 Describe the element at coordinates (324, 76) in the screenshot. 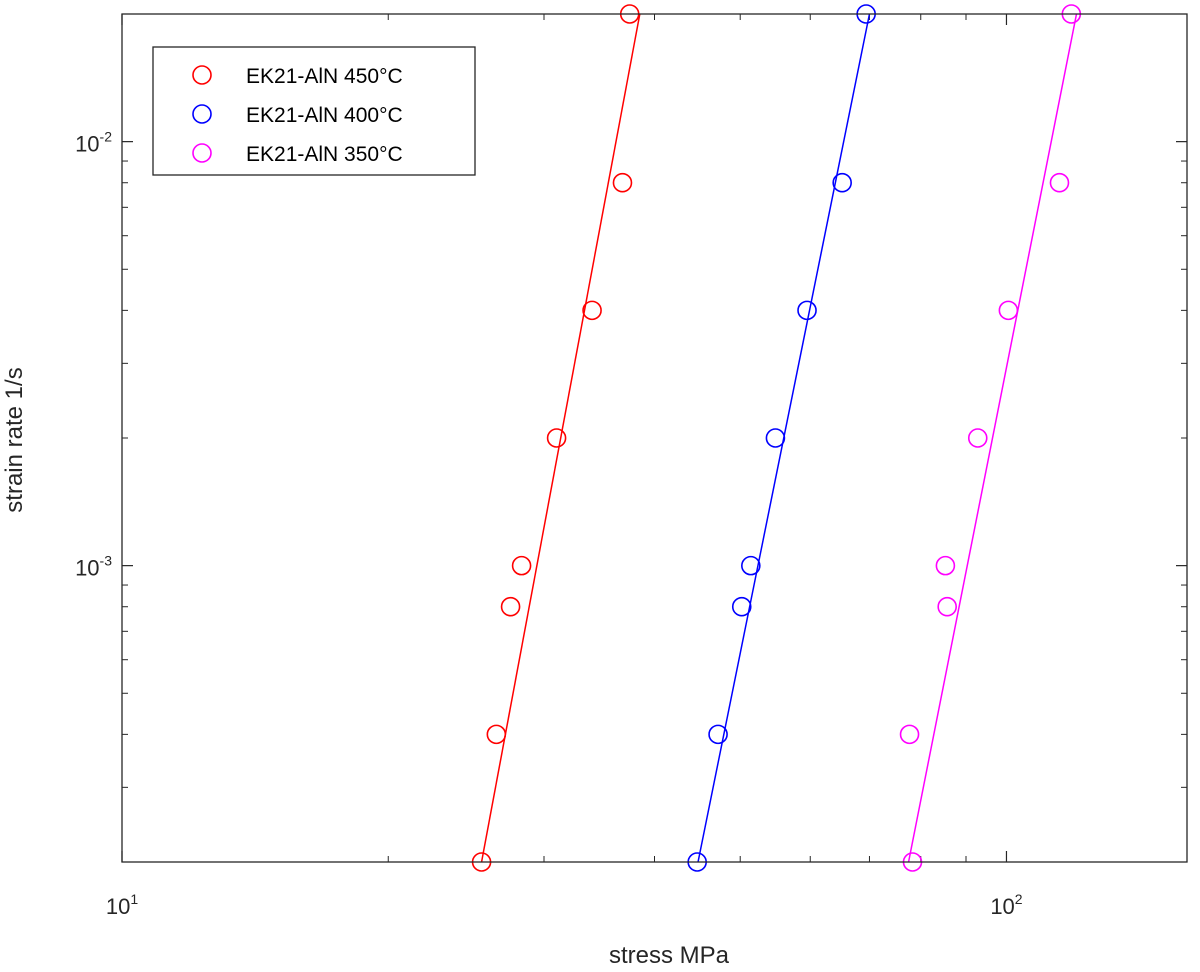

I see `legend-label: EK21-AlN 450°C` at that location.